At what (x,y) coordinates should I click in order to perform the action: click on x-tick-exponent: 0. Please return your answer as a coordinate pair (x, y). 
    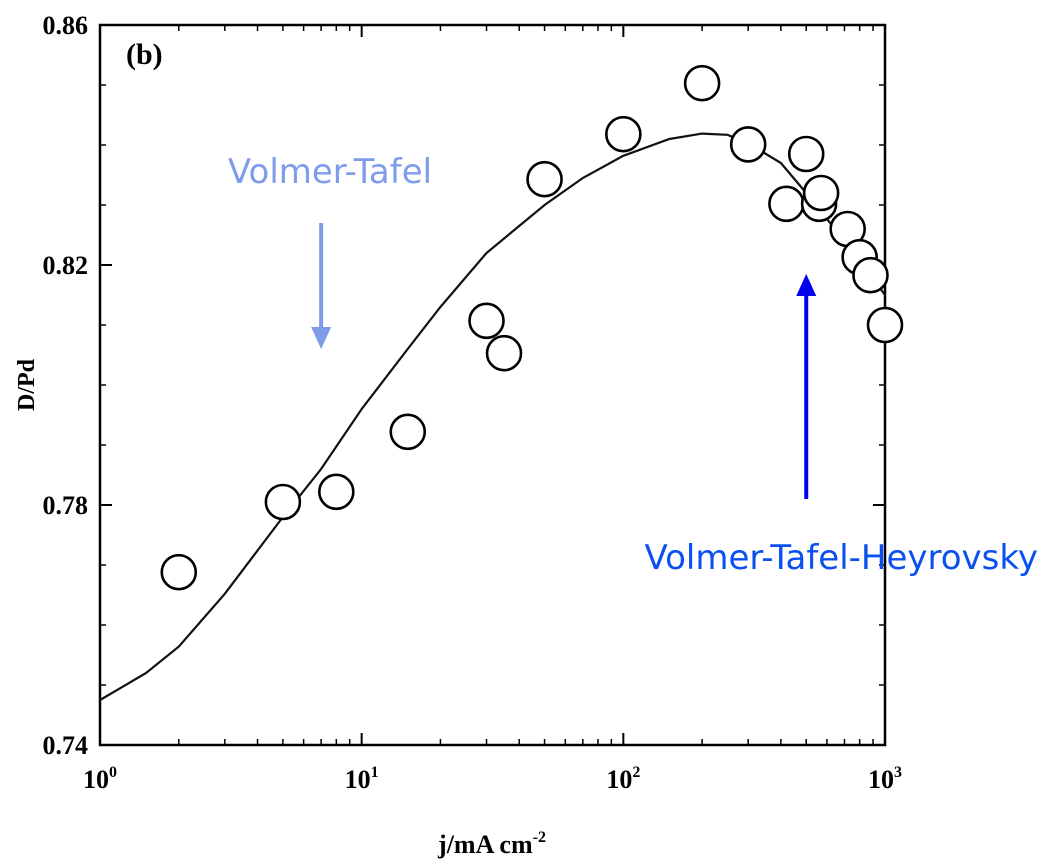
    Looking at the image, I should click on (113, 772).